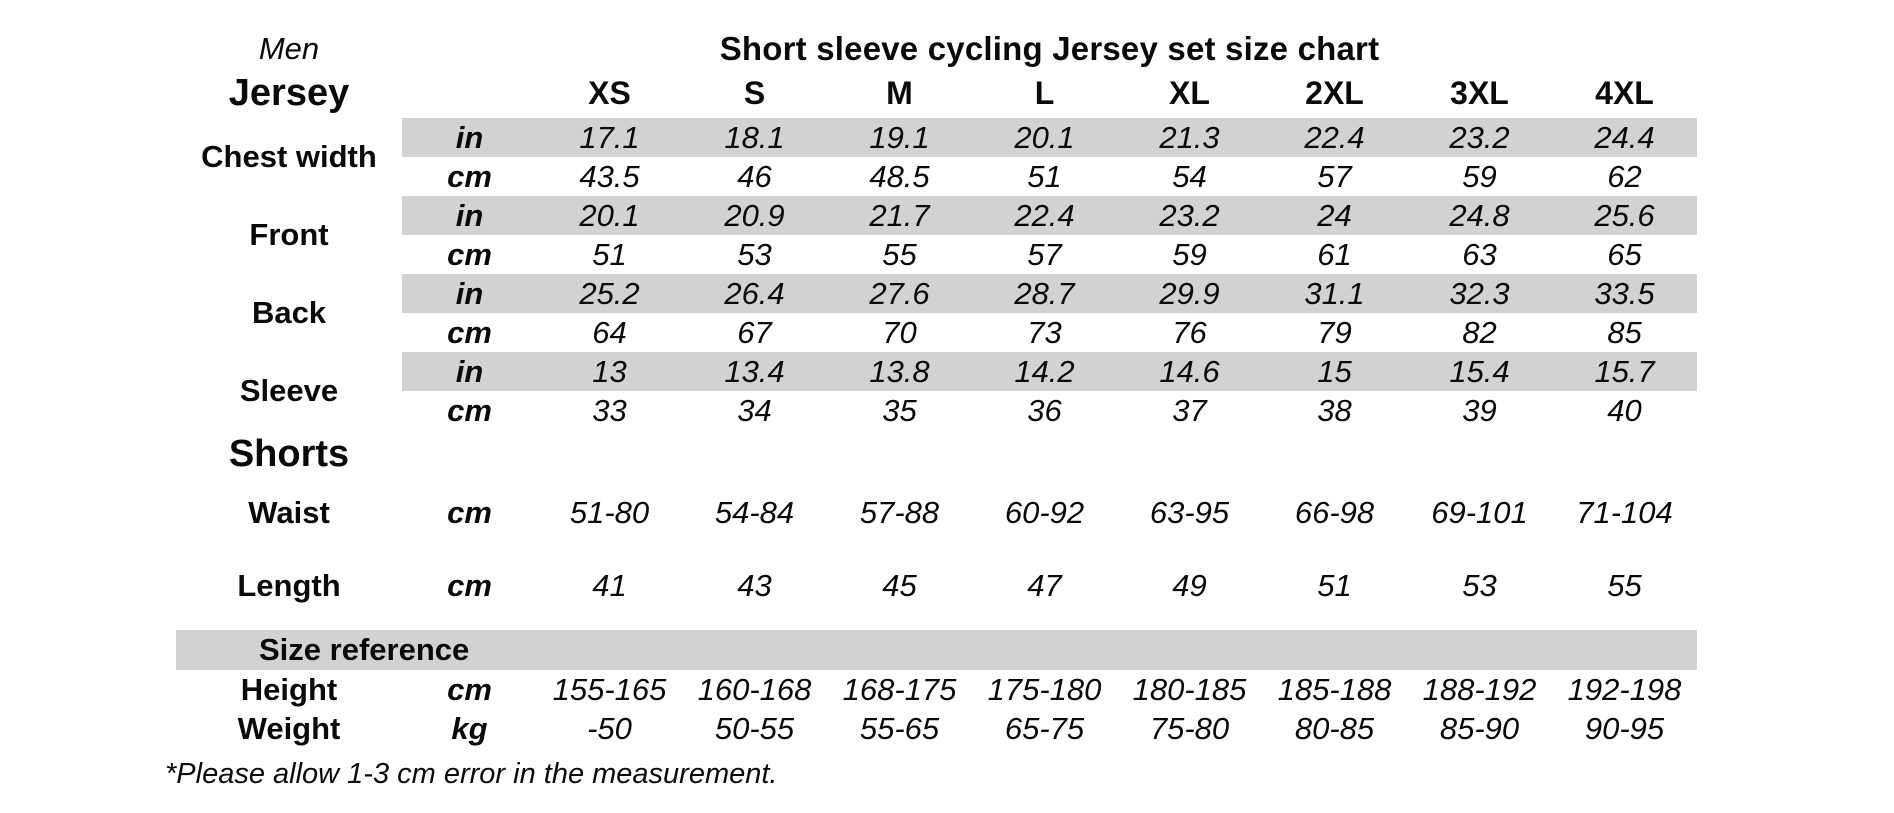 This screenshot has width=1894, height=813. What do you see at coordinates (948, 454) in the screenshot?
I see `shorts-section-row: Shorts` at bounding box center [948, 454].